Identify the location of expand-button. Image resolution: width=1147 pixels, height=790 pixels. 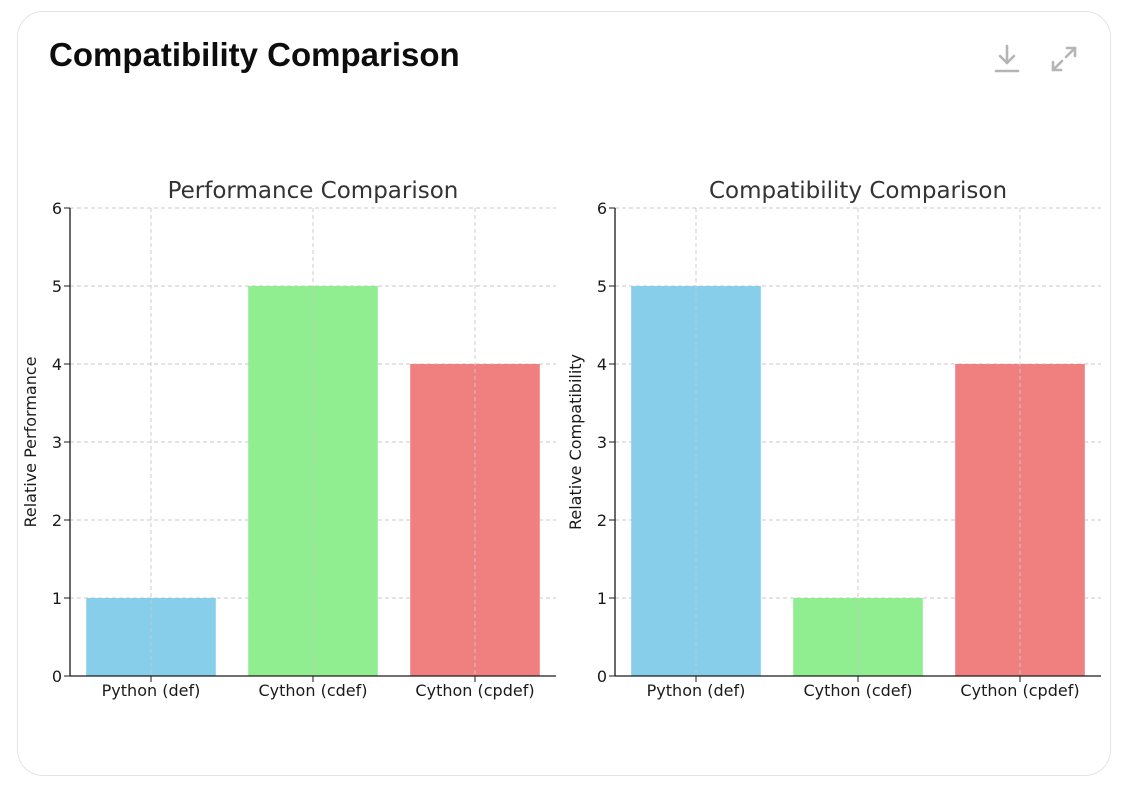
(1064, 59).